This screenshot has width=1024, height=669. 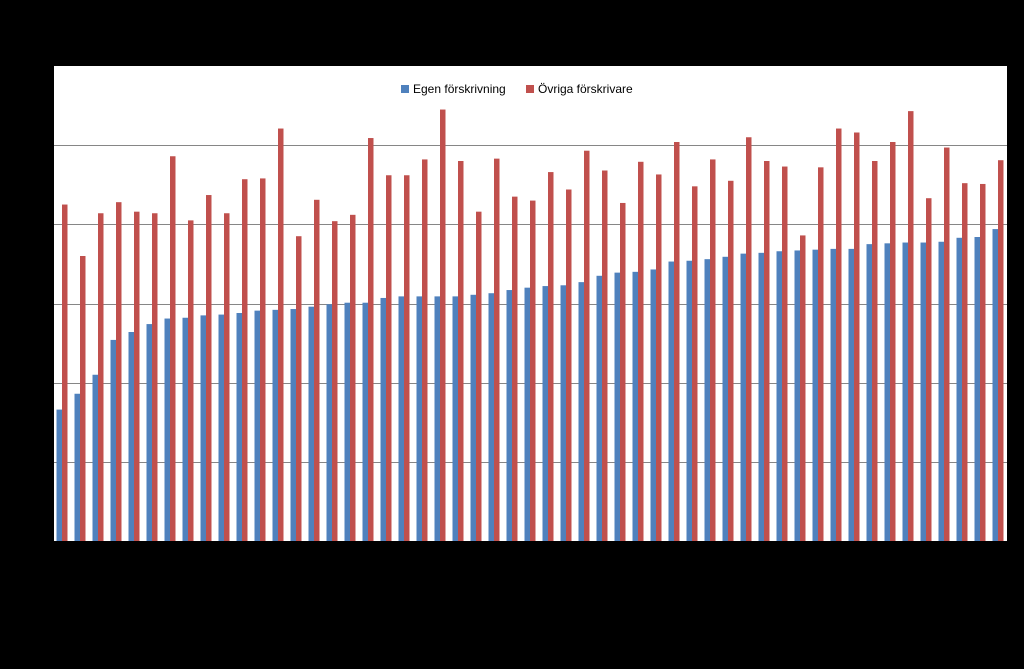 I want to click on legend: Egen förskrivning Övriga förskrivare, so click(x=517, y=89).